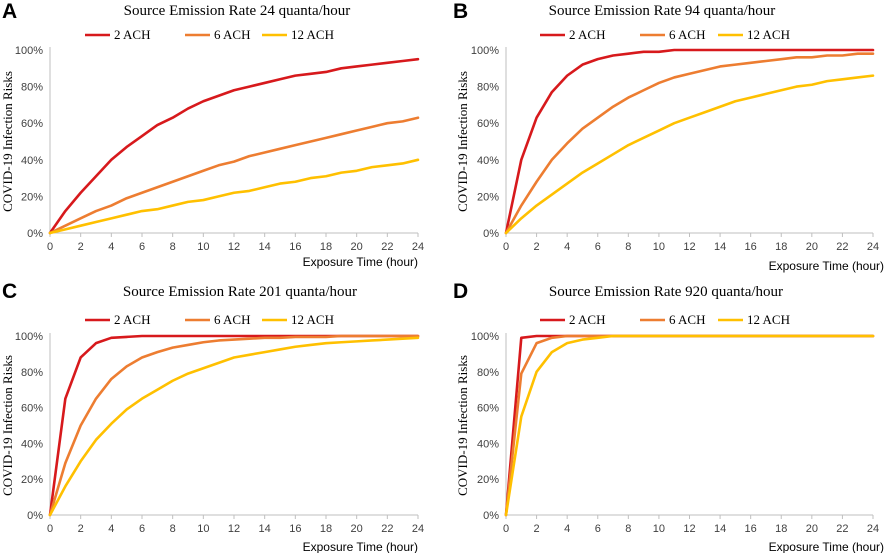  Describe the element at coordinates (9, 11) in the screenshot. I see `panel-letter: A` at that location.